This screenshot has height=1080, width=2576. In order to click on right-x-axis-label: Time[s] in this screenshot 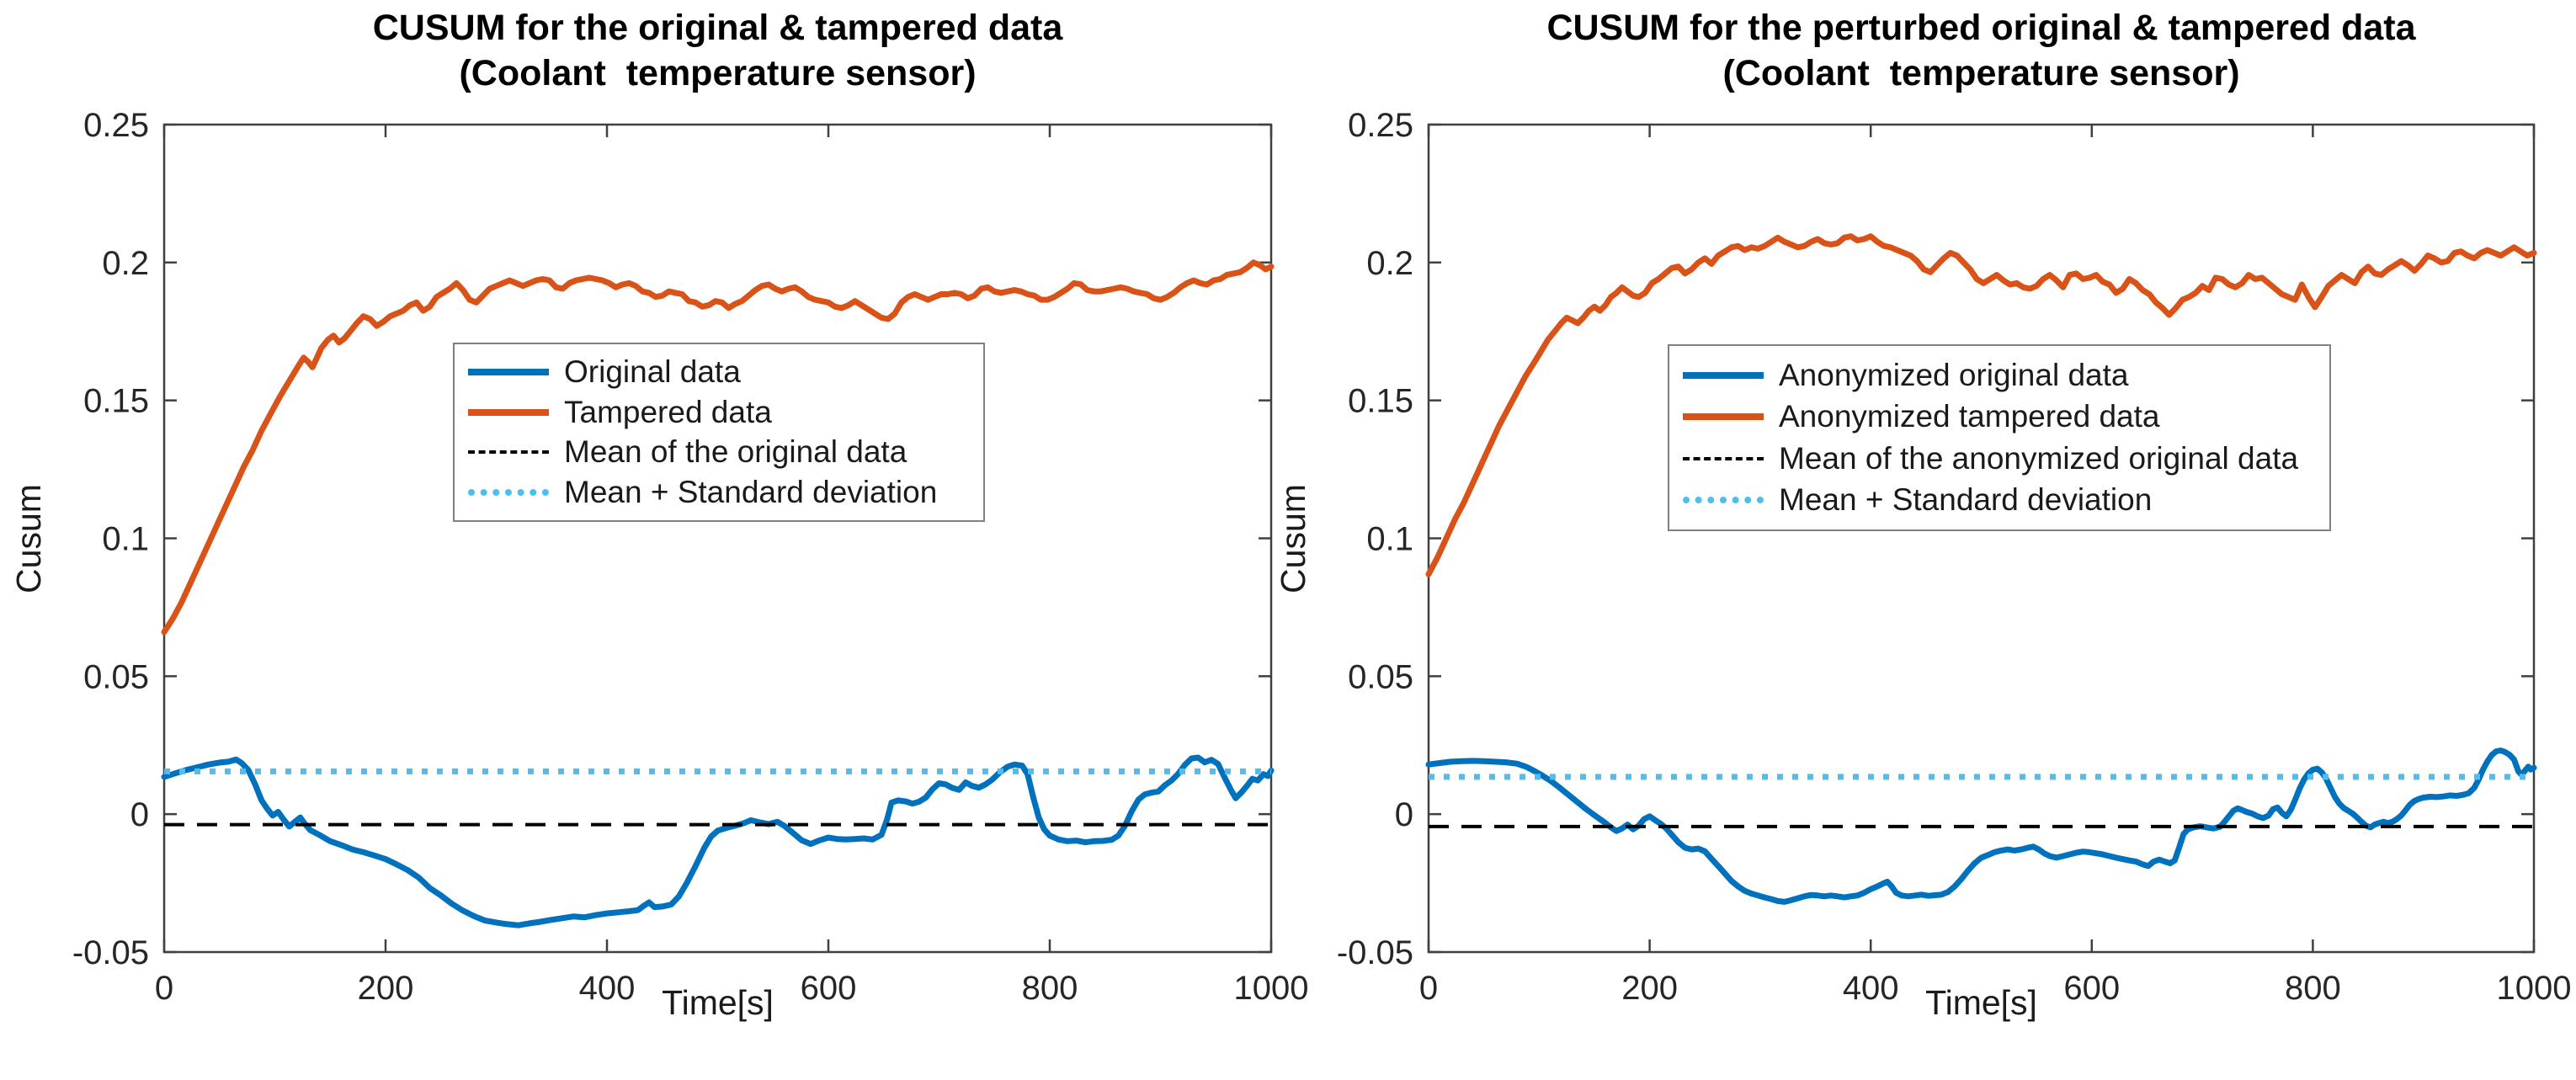, I will do `click(1981, 1002)`.